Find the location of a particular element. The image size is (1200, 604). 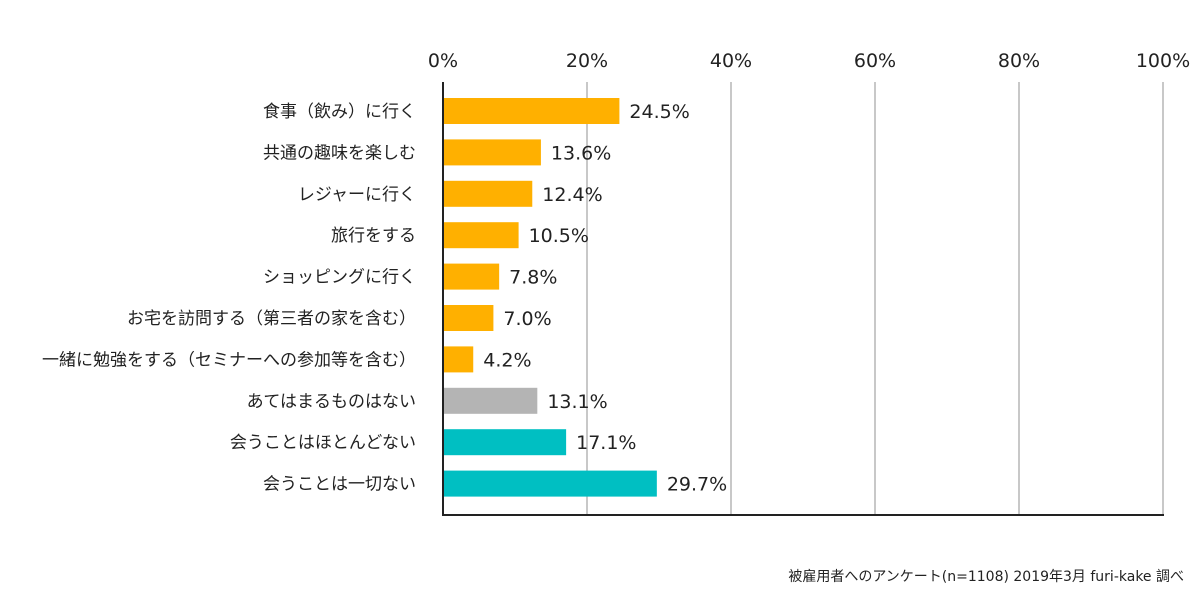

category-label: 会うことは一切ない is located at coordinates (339, 485).